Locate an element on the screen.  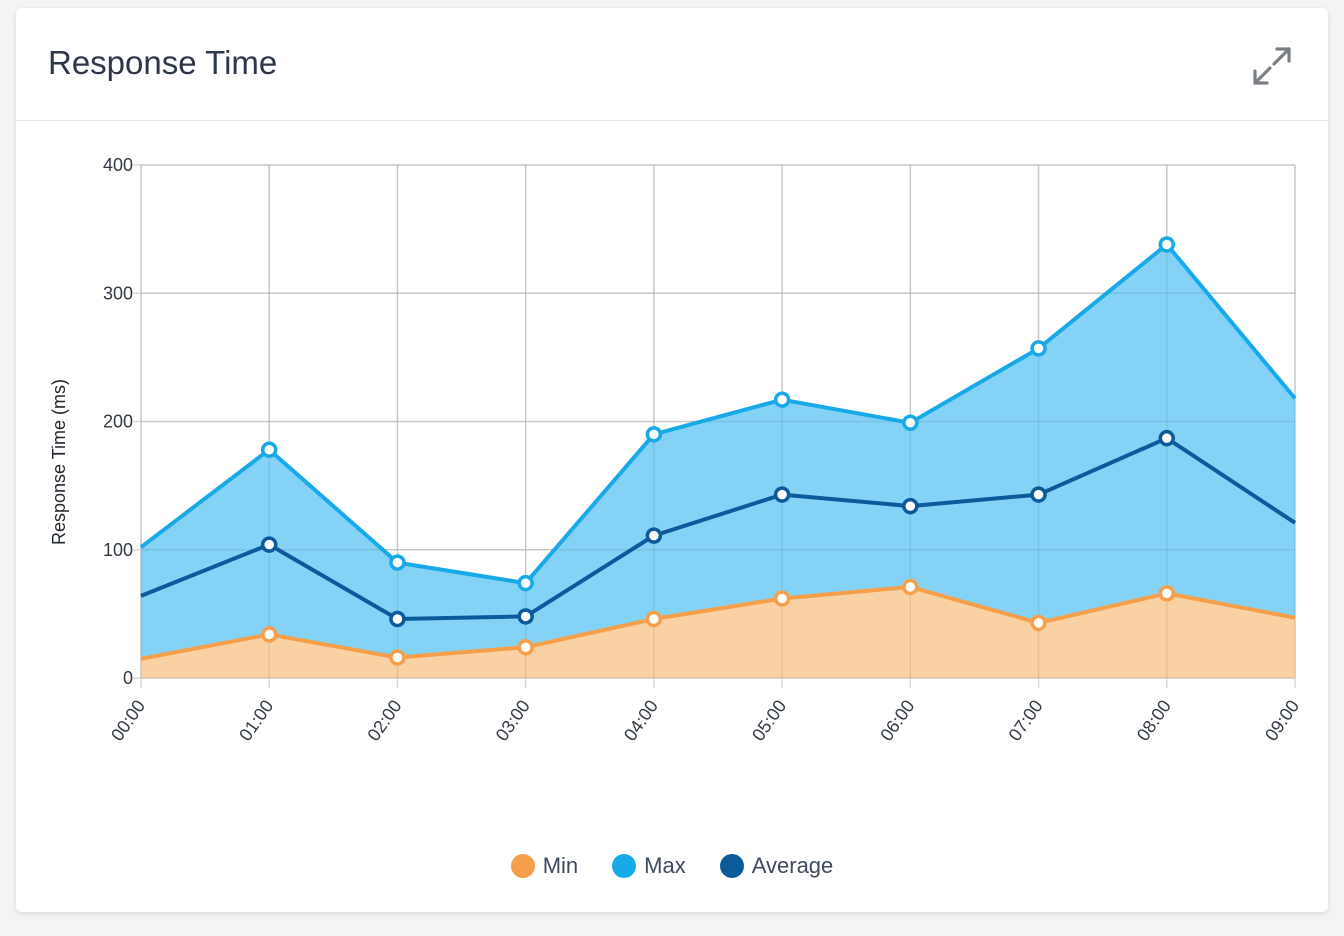
card-header: Response Time is located at coordinates (672, 64).